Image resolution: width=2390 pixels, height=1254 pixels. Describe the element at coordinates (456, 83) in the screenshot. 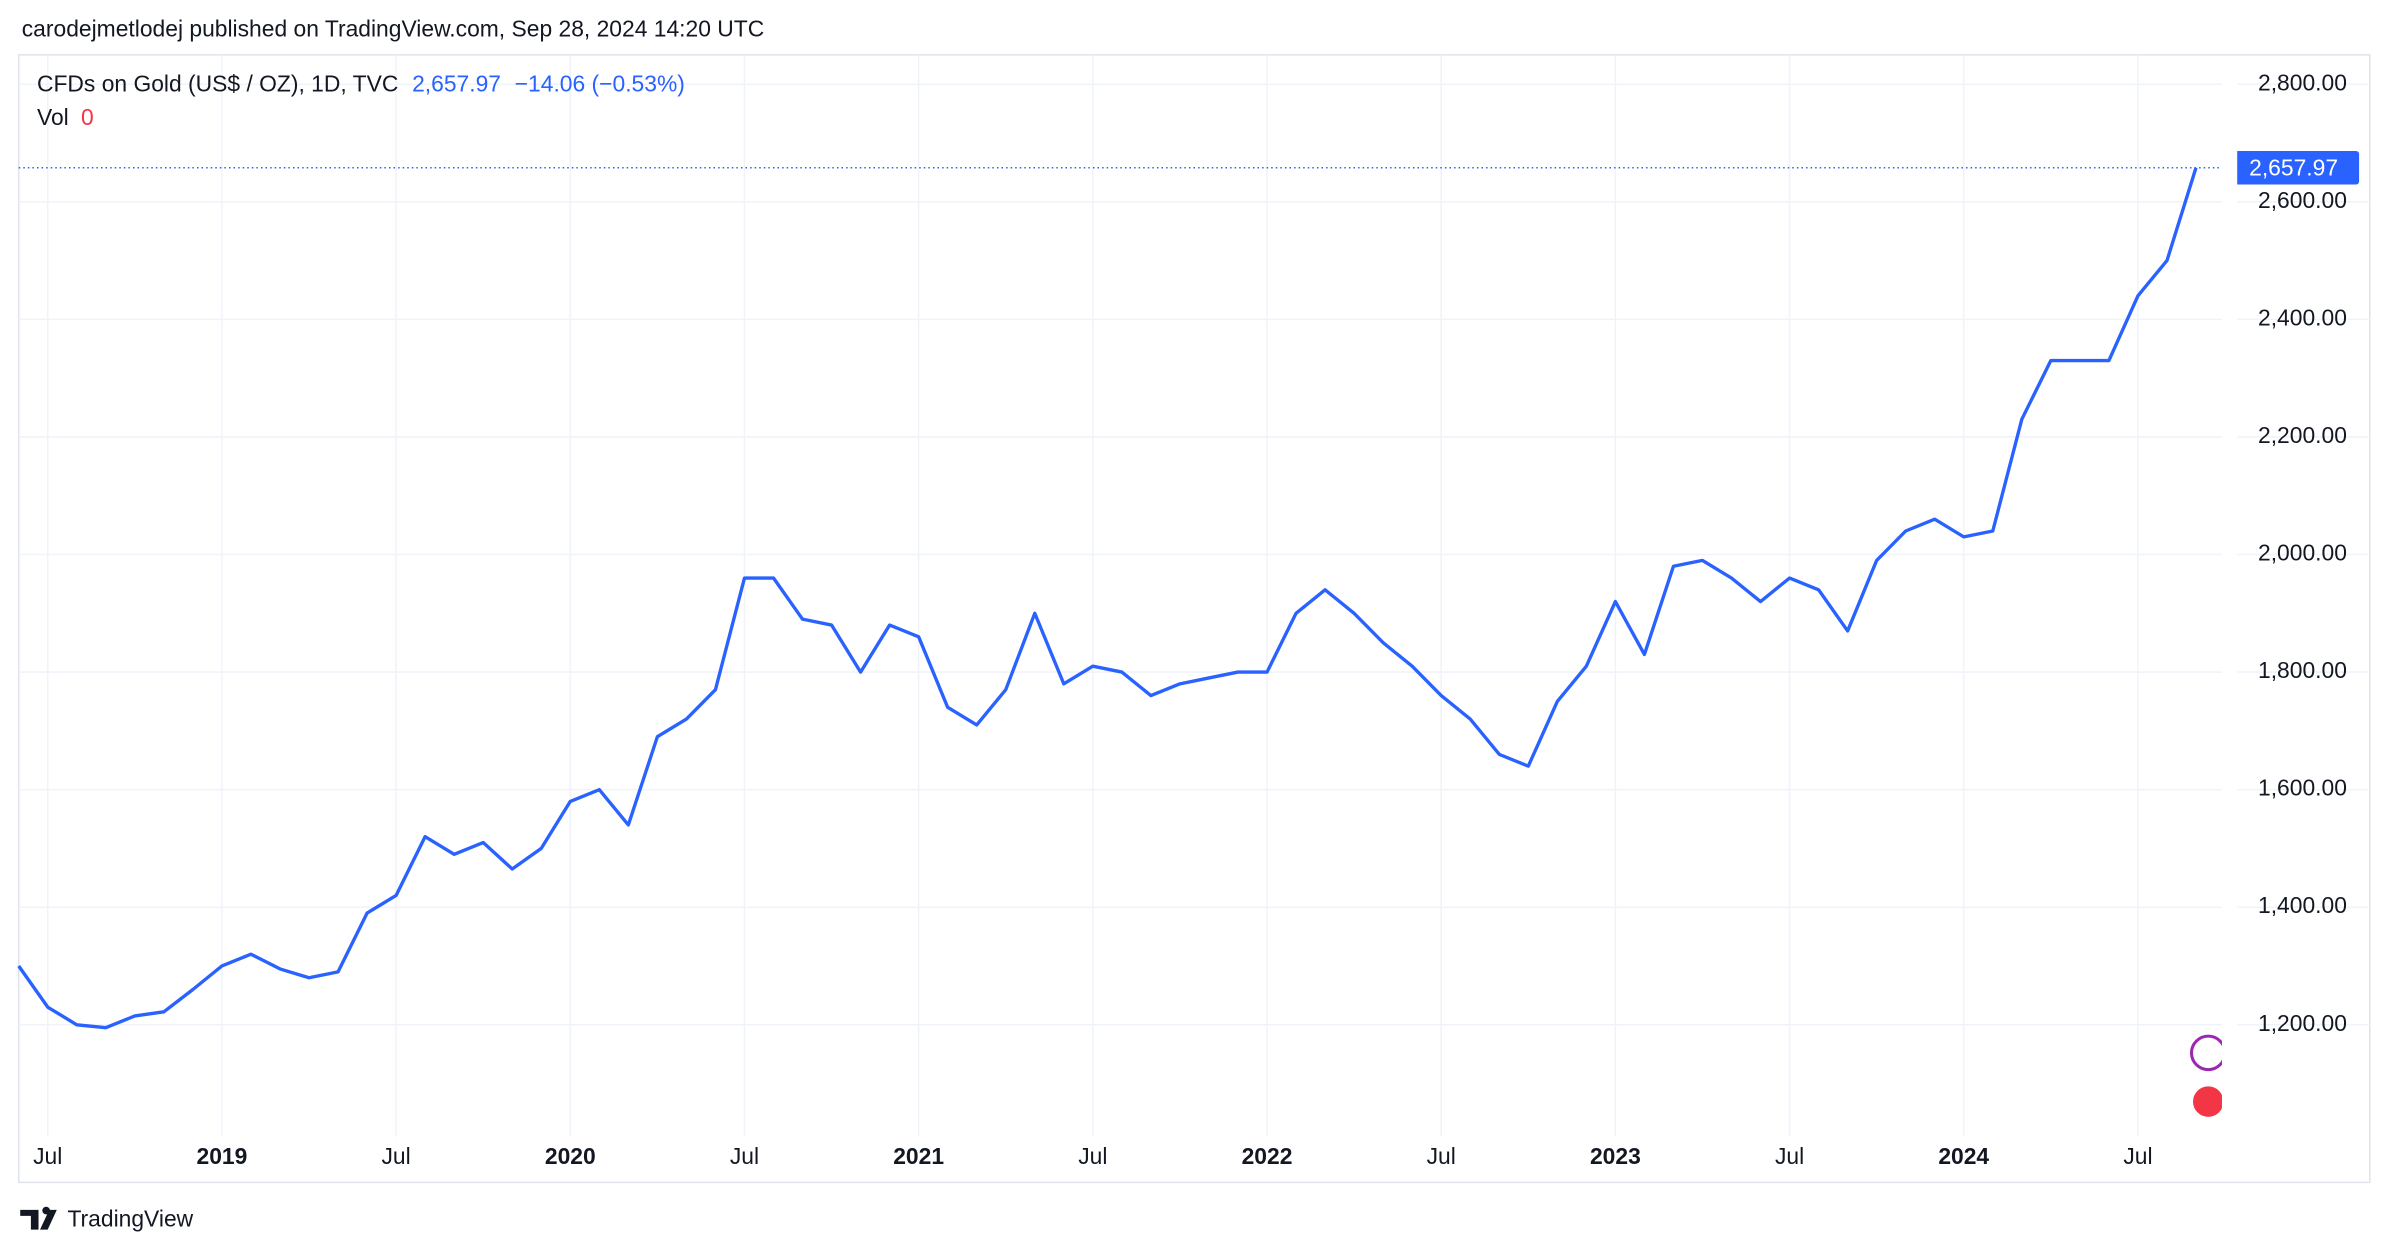

I see `last-price: 2,657.97` at that location.